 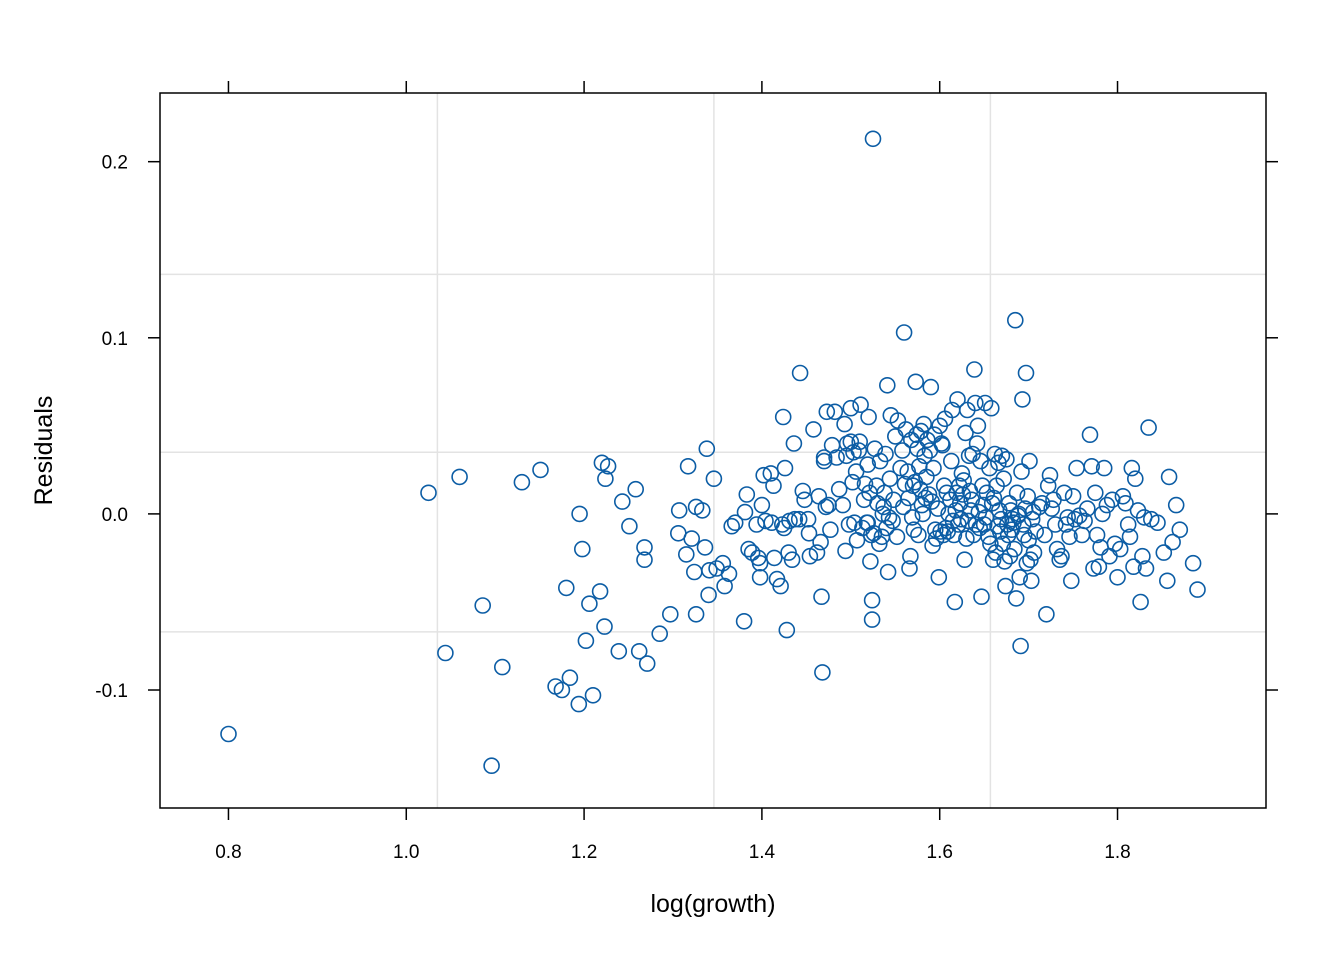 I want to click on y-tick-label-3: 0.2, so click(x=115, y=163).